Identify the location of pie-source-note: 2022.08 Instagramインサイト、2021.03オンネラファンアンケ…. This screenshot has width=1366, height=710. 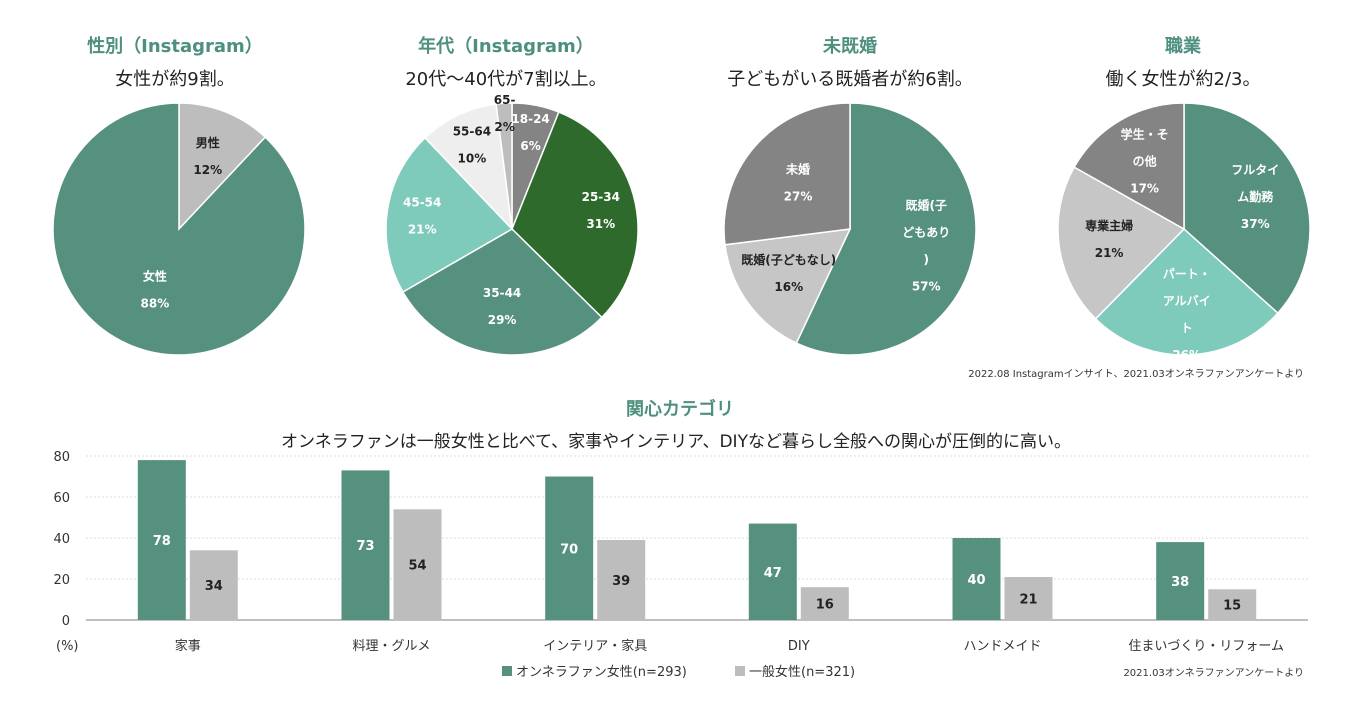
(1136, 374).